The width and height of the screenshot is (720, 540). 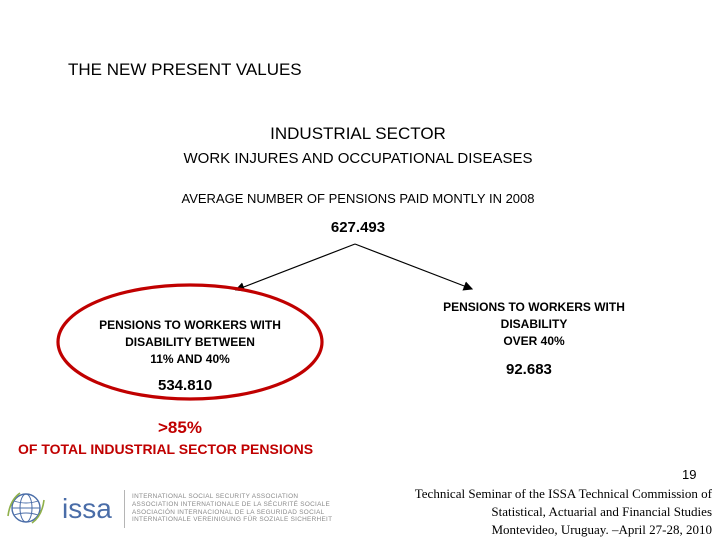 I want to click on left-branch-value: 534.810, so click(x=185, y=385).